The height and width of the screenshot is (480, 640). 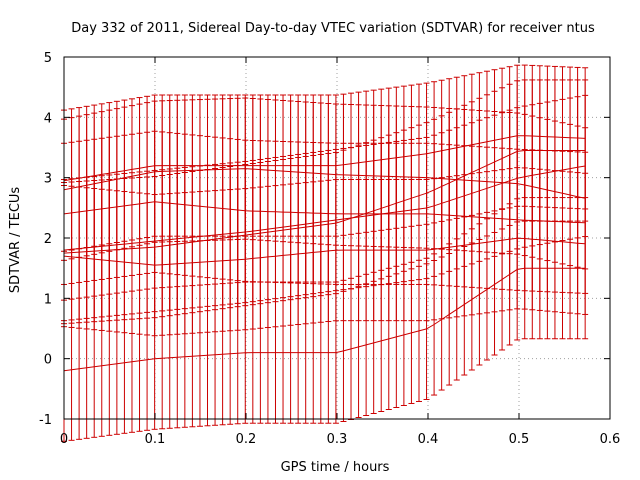 What do you see at coordinates (48, 360) in the screenshot?
I see `y-tick-label: 0` at bounding box center [48, 360].